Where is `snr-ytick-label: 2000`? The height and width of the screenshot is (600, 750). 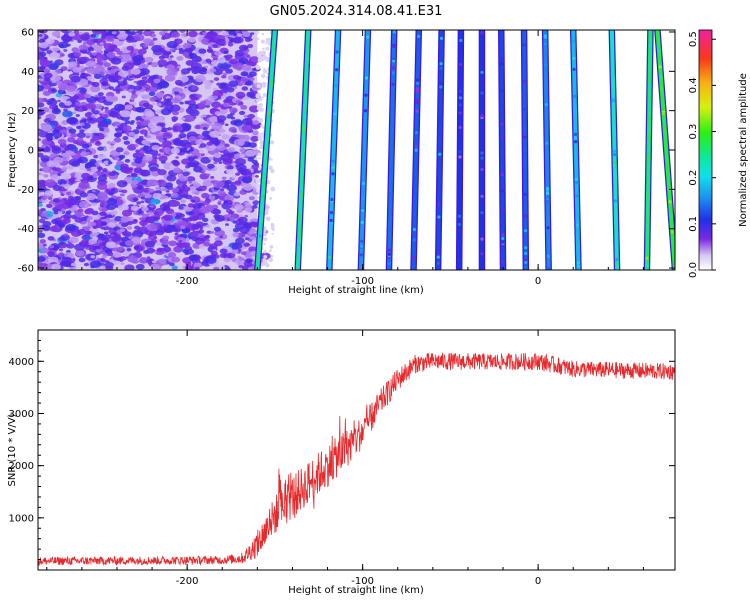 snr-ytick-label: 2000 is located at coordinates (21, 466).